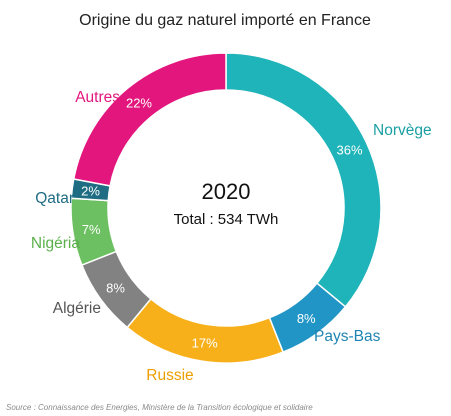  Describe the element at coordinates (349, 149) in the screenshot. I see `percent-label-norvege: 36%` at that location.